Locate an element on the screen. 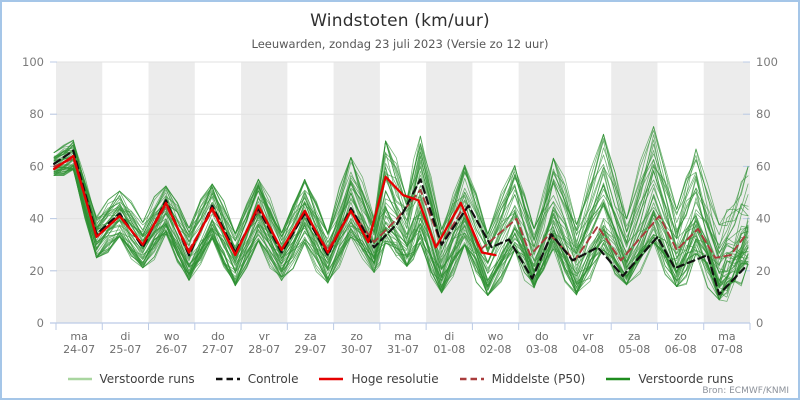  y-axis-label-right: 100 is located at coordinates (767, 62).